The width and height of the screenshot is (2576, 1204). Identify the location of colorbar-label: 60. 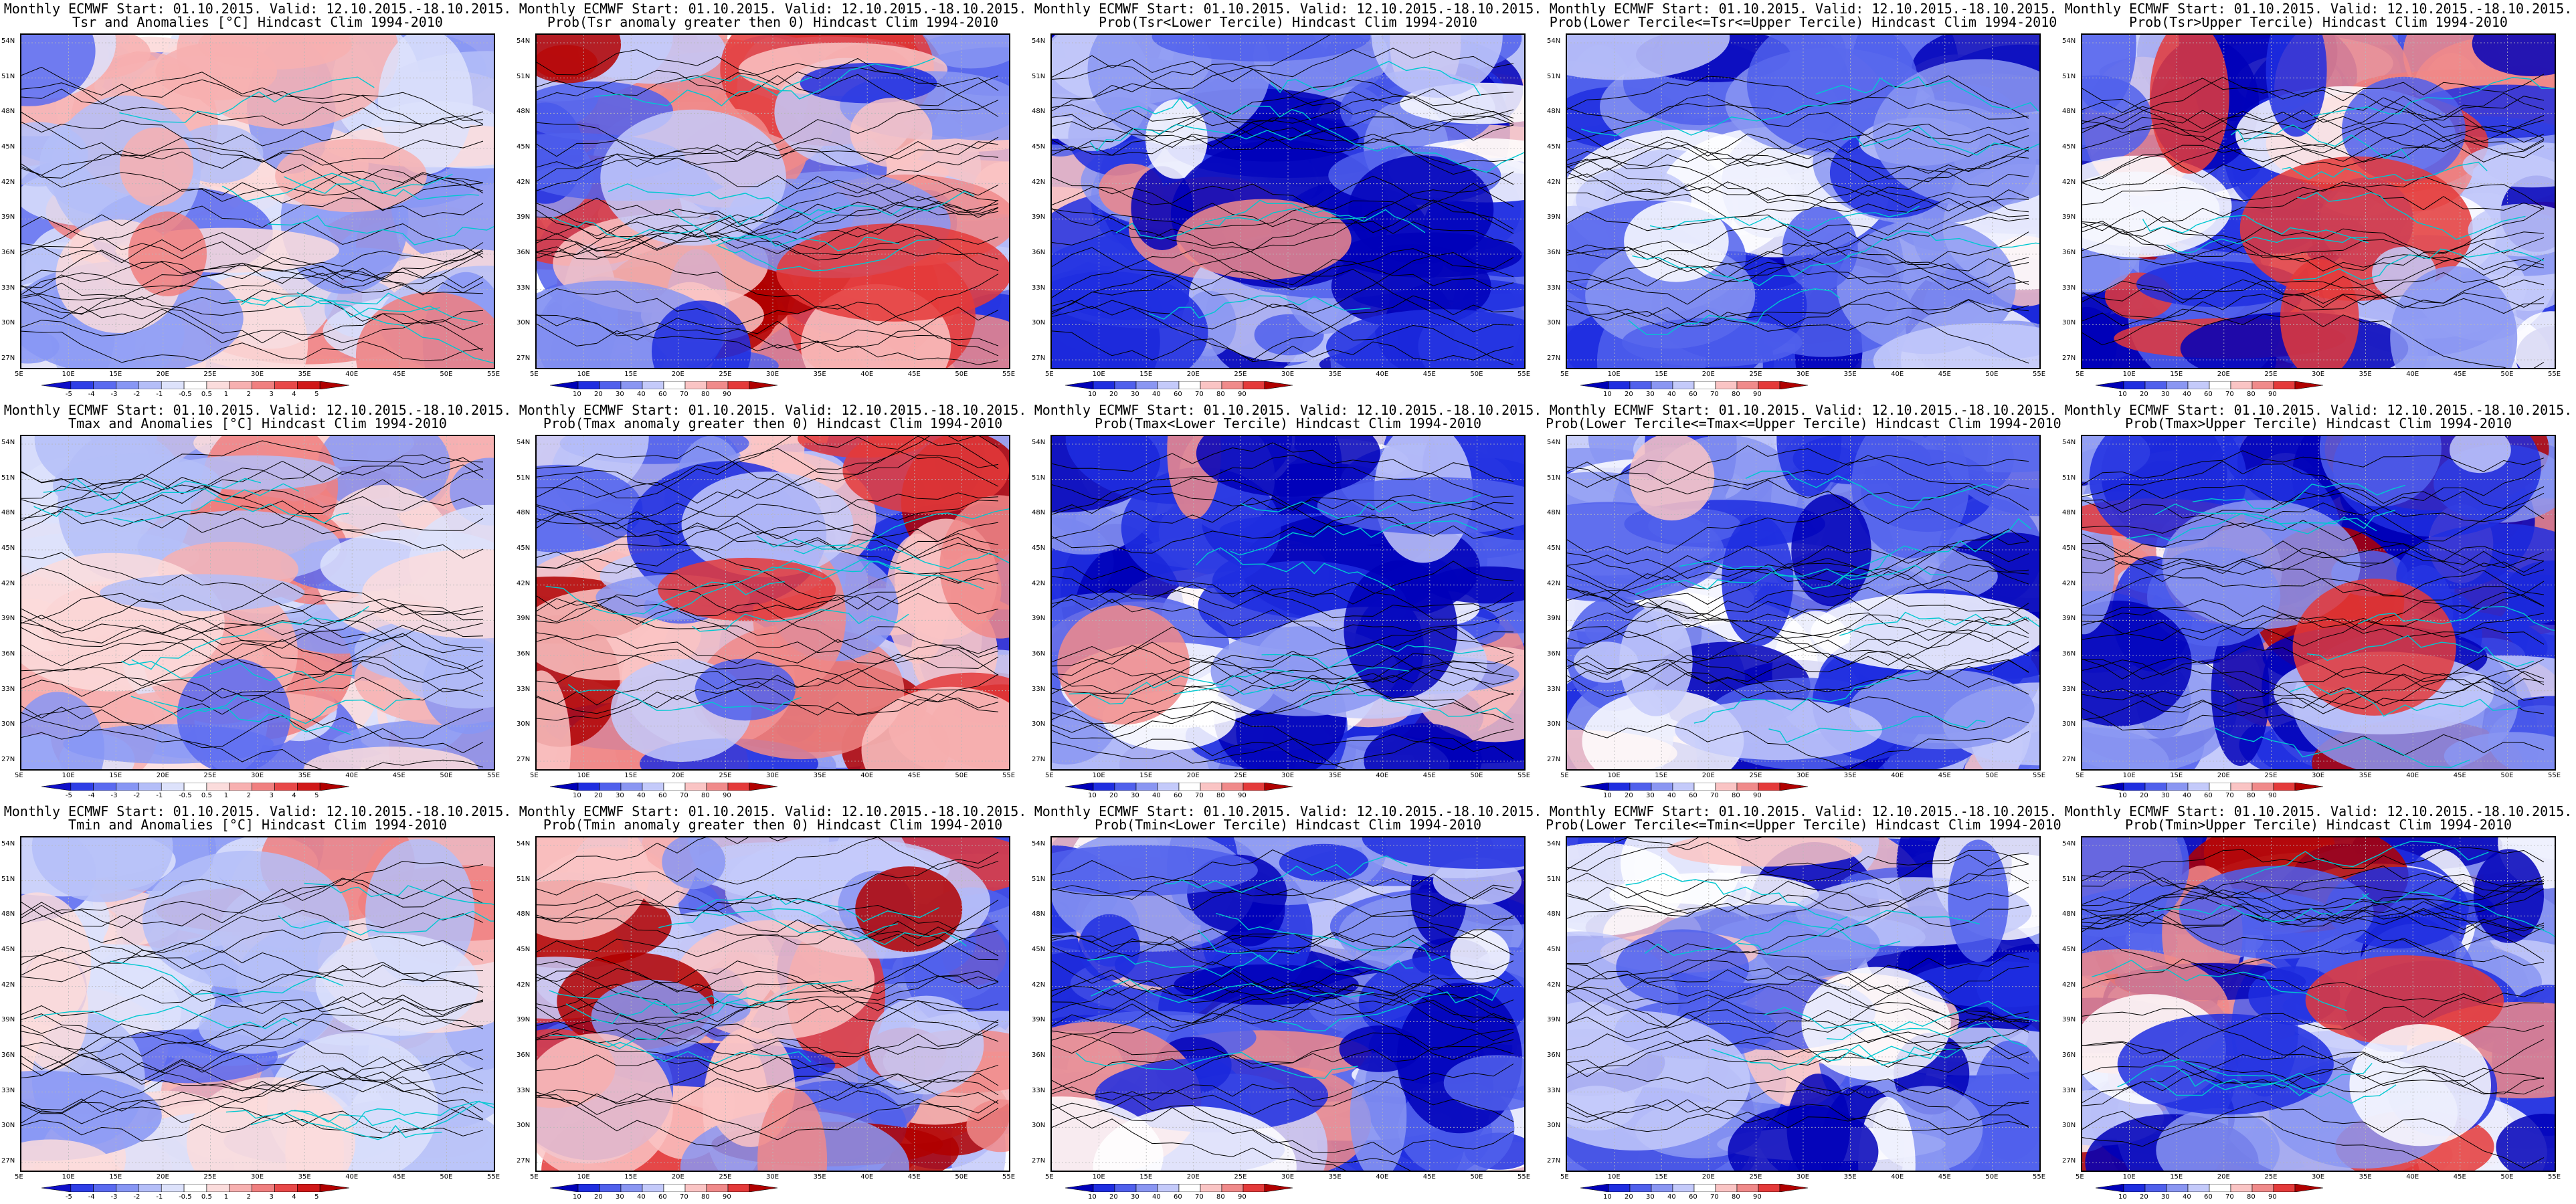
(1693, 795).